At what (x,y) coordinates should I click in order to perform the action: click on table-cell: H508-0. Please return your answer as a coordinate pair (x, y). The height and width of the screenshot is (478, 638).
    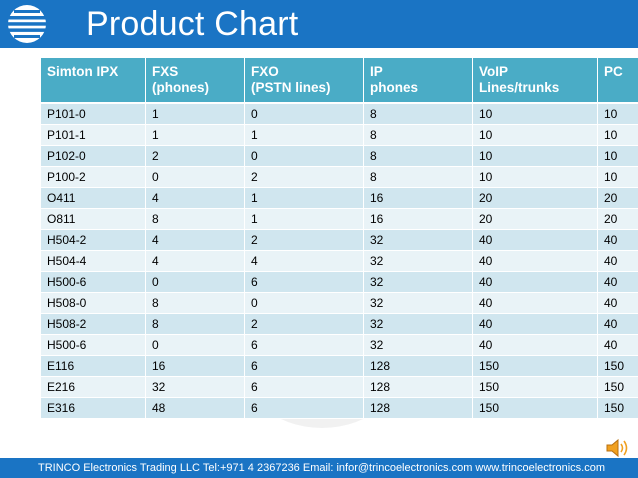
    Looking at the image, I should click on (93, 303).